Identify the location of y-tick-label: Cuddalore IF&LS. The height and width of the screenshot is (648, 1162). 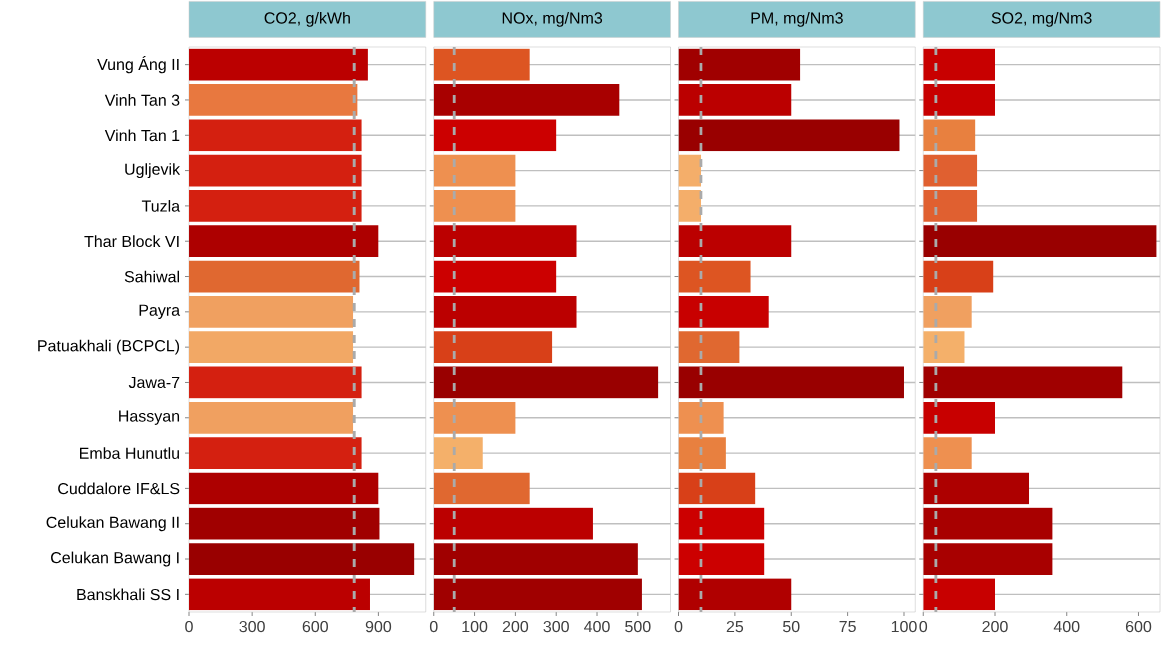
(119, 488).